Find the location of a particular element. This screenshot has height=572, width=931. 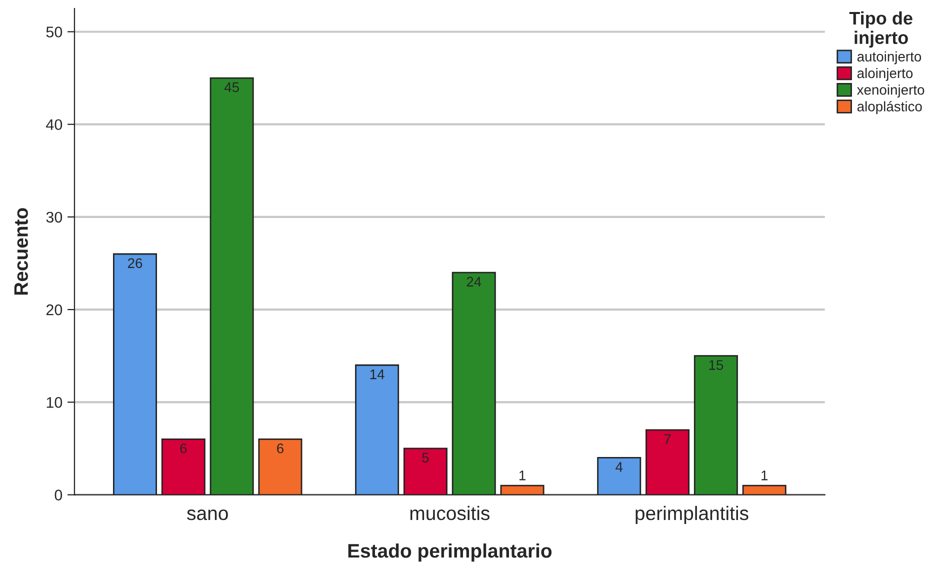

data-label: 26 is located at coordinates (135, 263).